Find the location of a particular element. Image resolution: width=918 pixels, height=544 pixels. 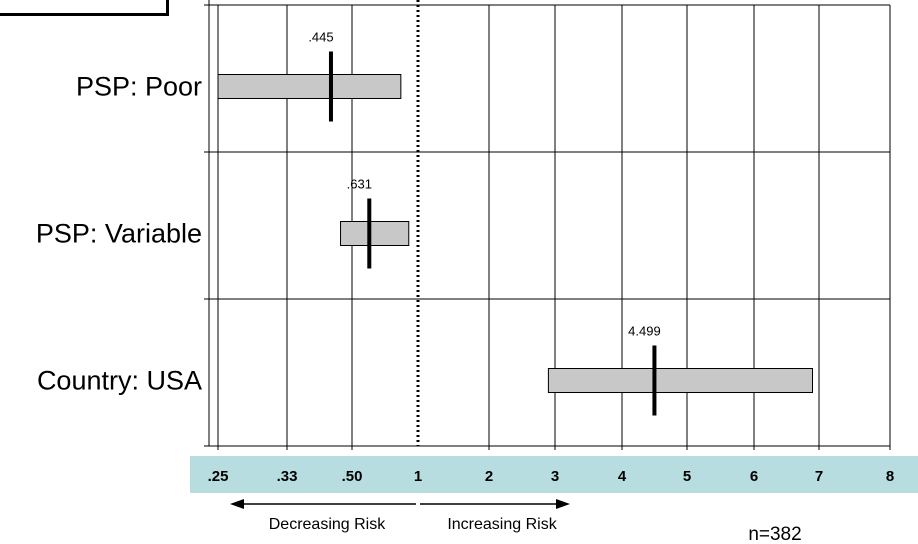

x-tick-label: 8 is located at coordinates (890, 476).